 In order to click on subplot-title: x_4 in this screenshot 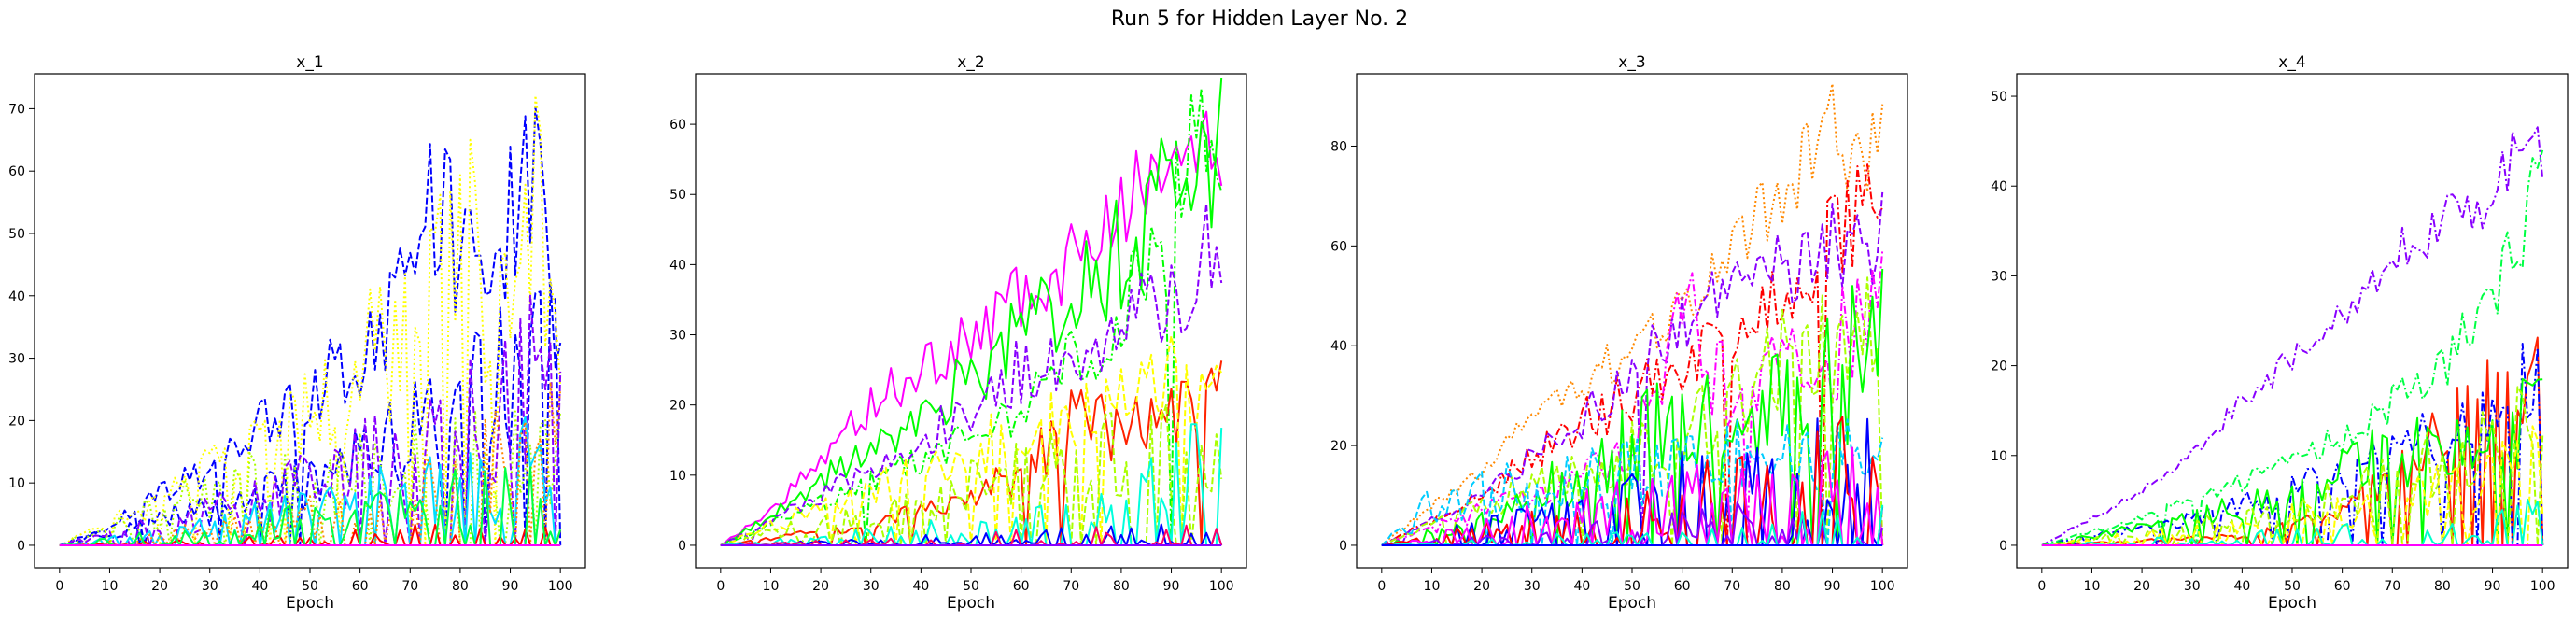, I will do `click(2291, 63)`.